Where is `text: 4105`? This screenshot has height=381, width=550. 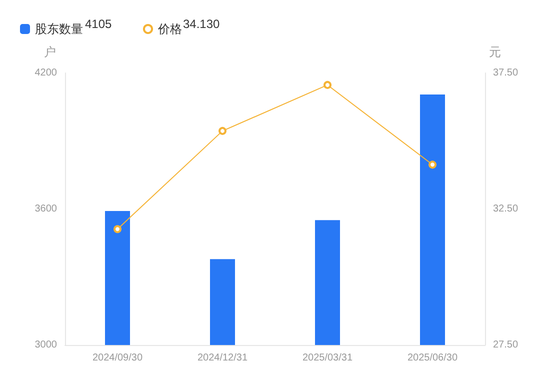 text: 4105 is located at coordinates (98, 24).